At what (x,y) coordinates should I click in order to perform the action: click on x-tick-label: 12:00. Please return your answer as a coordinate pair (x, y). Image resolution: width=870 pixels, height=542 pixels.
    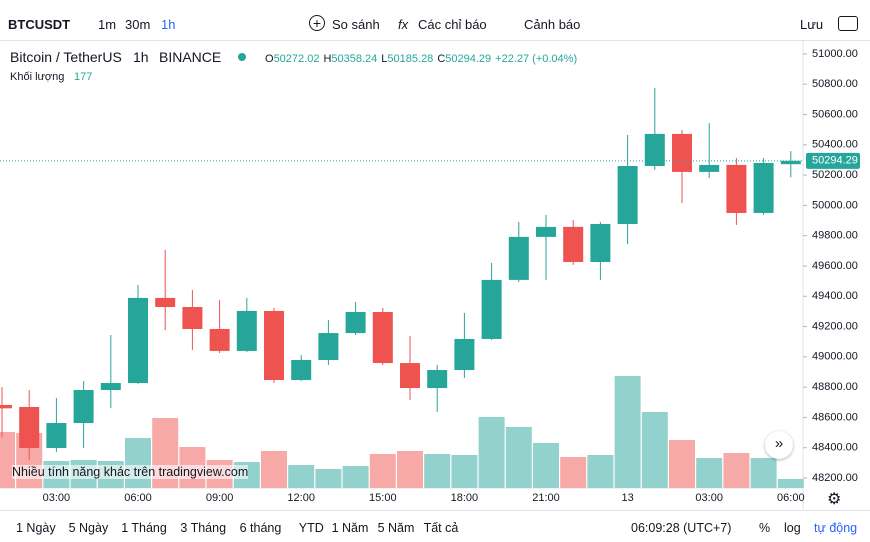
    Looking at the image, I should click on (301, 498).